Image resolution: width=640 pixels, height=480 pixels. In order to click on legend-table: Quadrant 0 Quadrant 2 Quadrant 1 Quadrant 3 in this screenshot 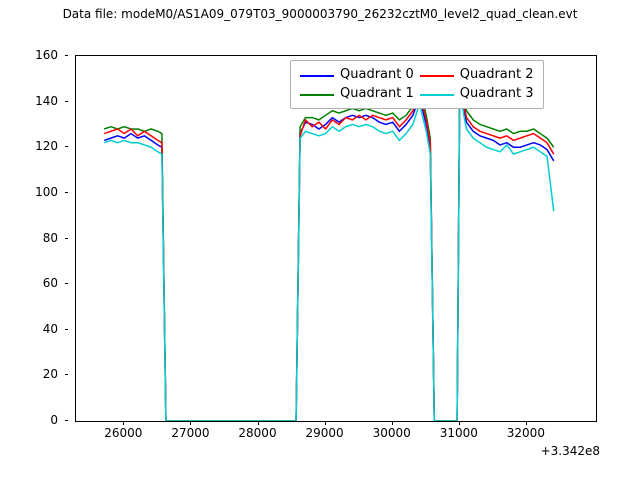, I will do `click(417, 84)`.